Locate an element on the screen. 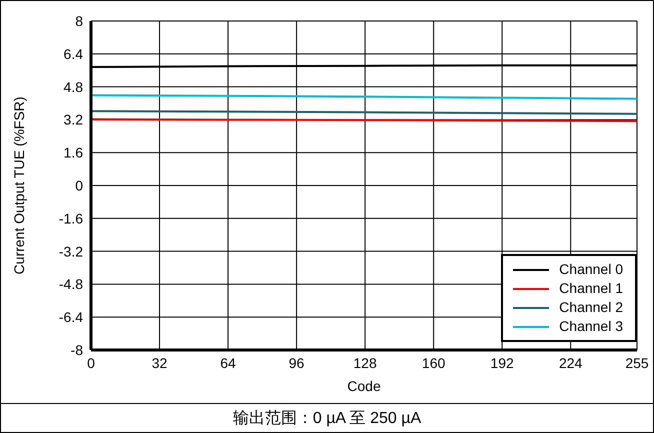  legend-label: Channel 3 is located at coordinates (591, 326).